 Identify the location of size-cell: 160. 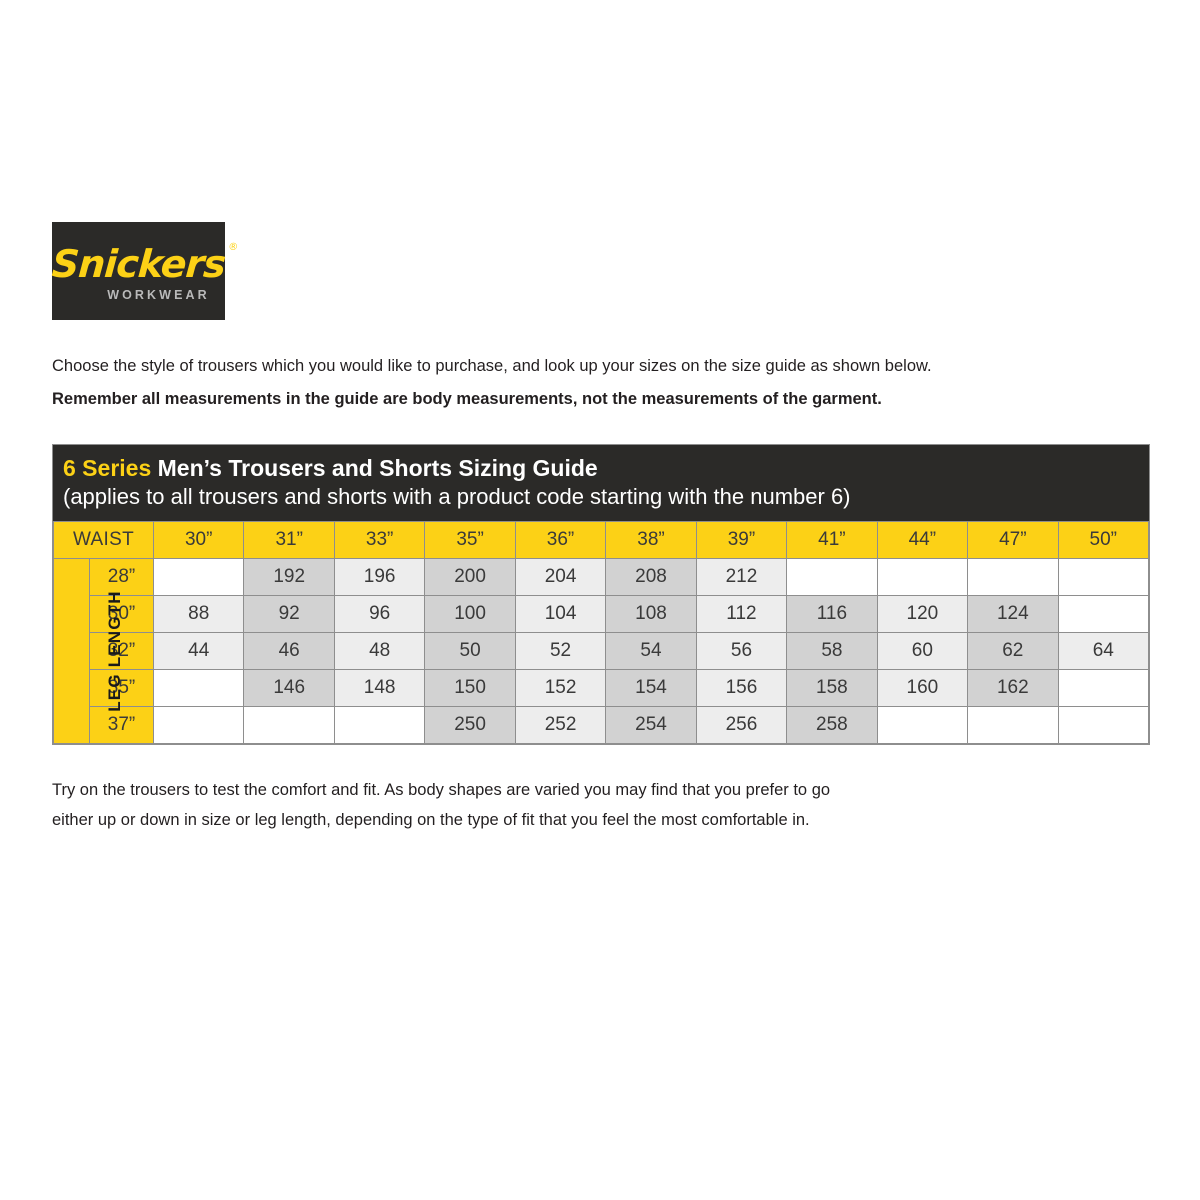
(922, 688).